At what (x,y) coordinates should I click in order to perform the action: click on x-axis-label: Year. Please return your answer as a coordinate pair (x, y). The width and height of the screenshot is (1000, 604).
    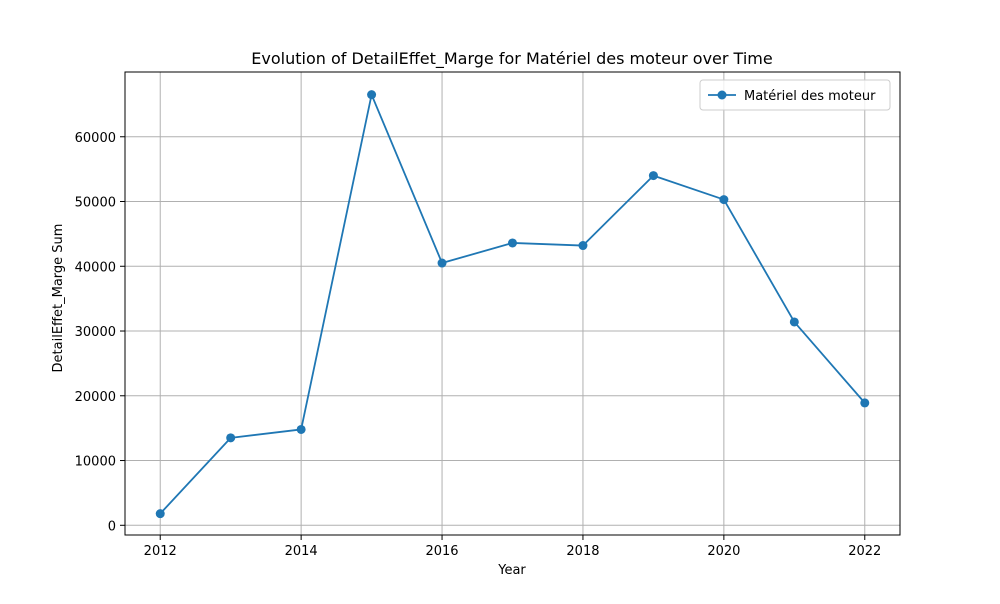
    Looking at the image, I should click on (511, 570).